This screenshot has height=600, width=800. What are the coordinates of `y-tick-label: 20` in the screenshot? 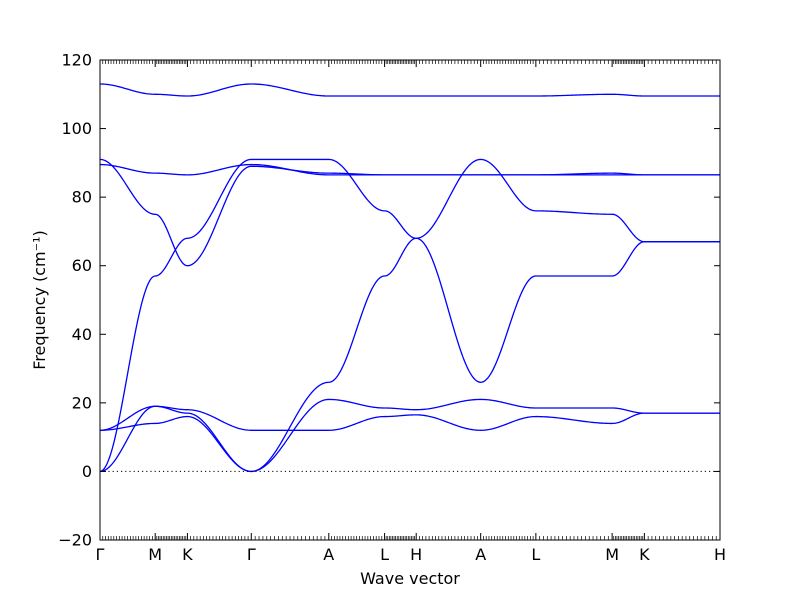 It's located at (82, 402).